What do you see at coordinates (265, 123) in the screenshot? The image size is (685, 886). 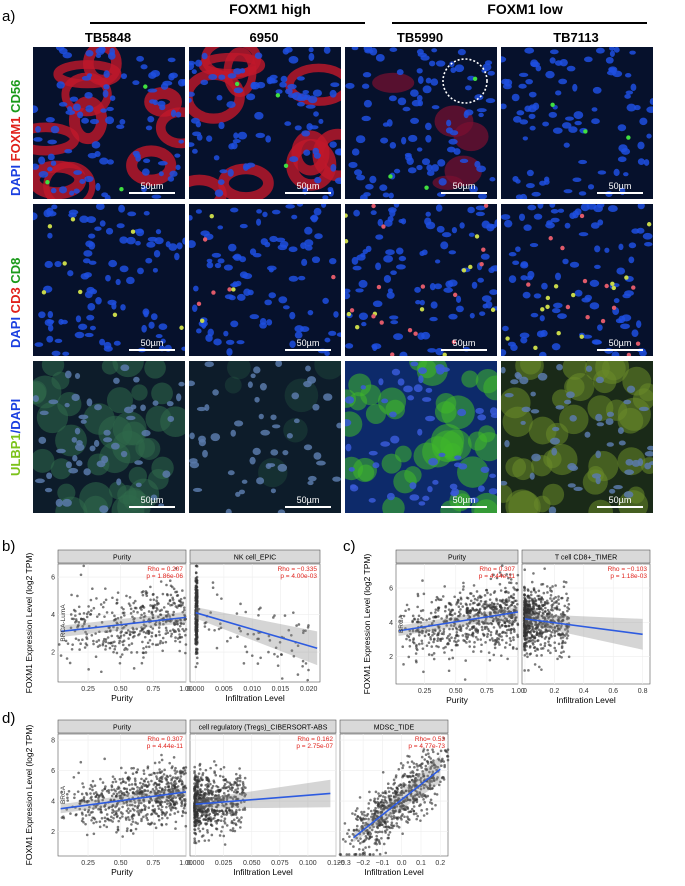 I see `micrograph-r1-c2` at bounding box center [265, 123].